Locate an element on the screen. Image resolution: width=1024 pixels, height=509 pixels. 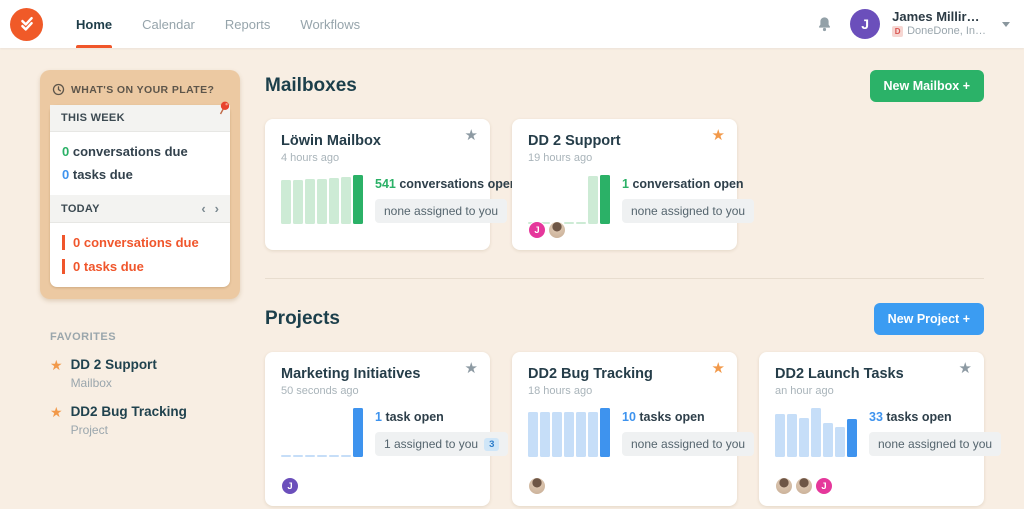
card-timestamp: 50 seconds ago is located at coordinates (320, 391).